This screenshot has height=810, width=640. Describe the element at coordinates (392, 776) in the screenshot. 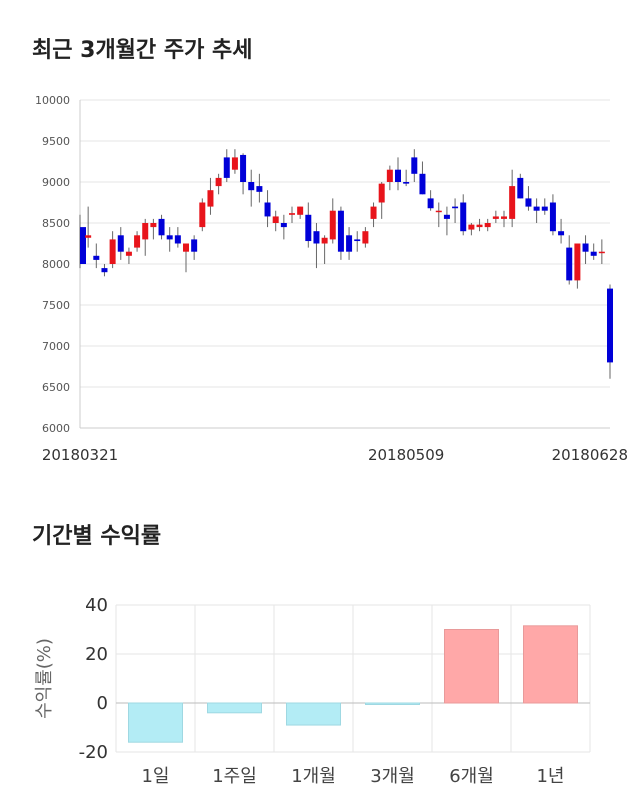

I see `x-tick-label: 3개월` at that location.